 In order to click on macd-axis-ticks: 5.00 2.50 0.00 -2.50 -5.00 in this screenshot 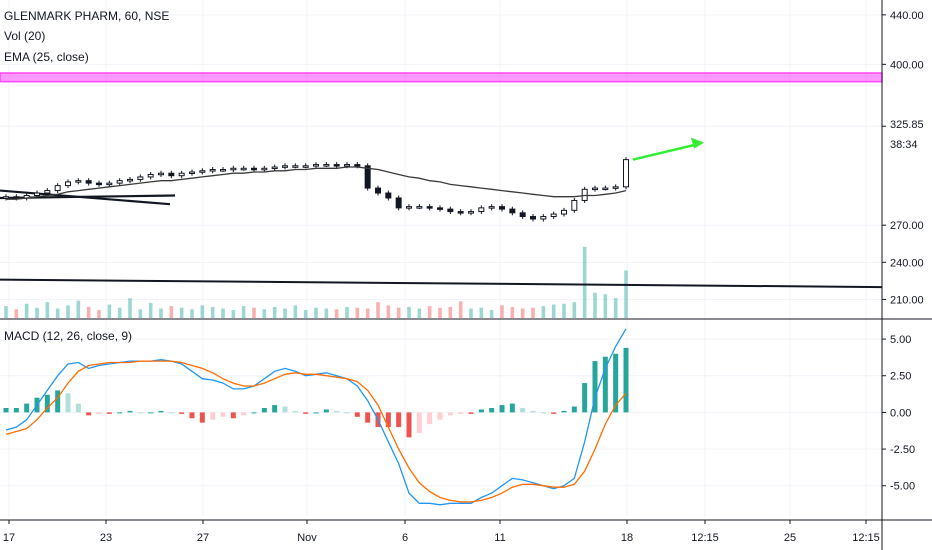, I will do `click(898, 413)`.